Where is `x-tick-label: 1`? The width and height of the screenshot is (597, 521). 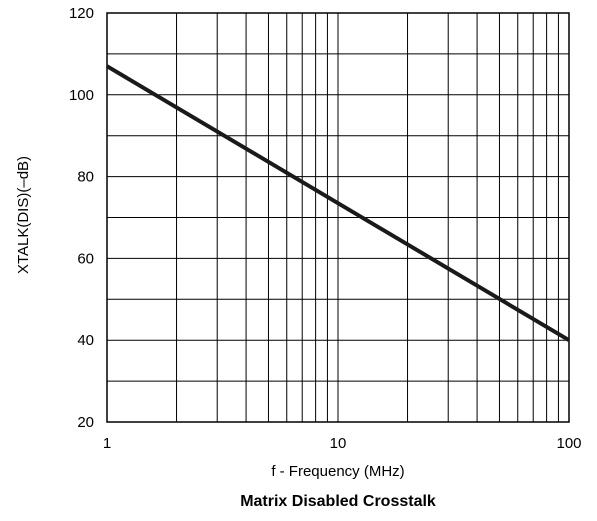 x-tick-label: 1 is located at coordinates (107, 443).